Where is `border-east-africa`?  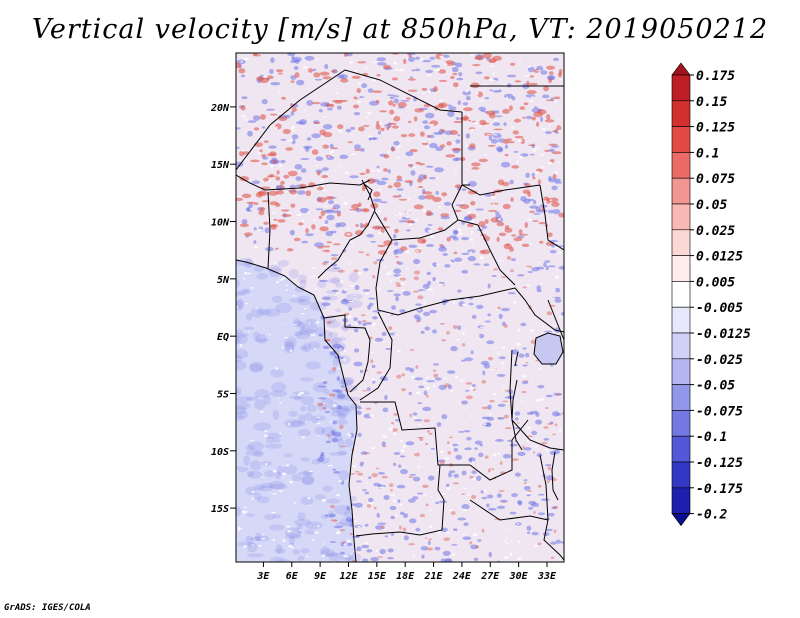 border-east-africa is located at coordinates (539, 310).